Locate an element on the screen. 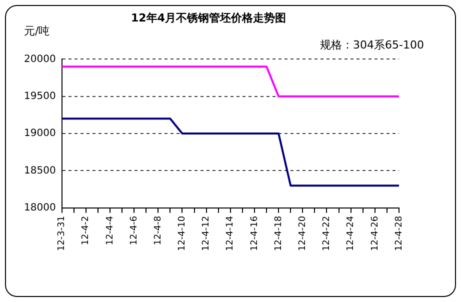 The height and width of the screenshot is (302, 461). y-tick-label: 19500 is located at coordinates (40, 96).